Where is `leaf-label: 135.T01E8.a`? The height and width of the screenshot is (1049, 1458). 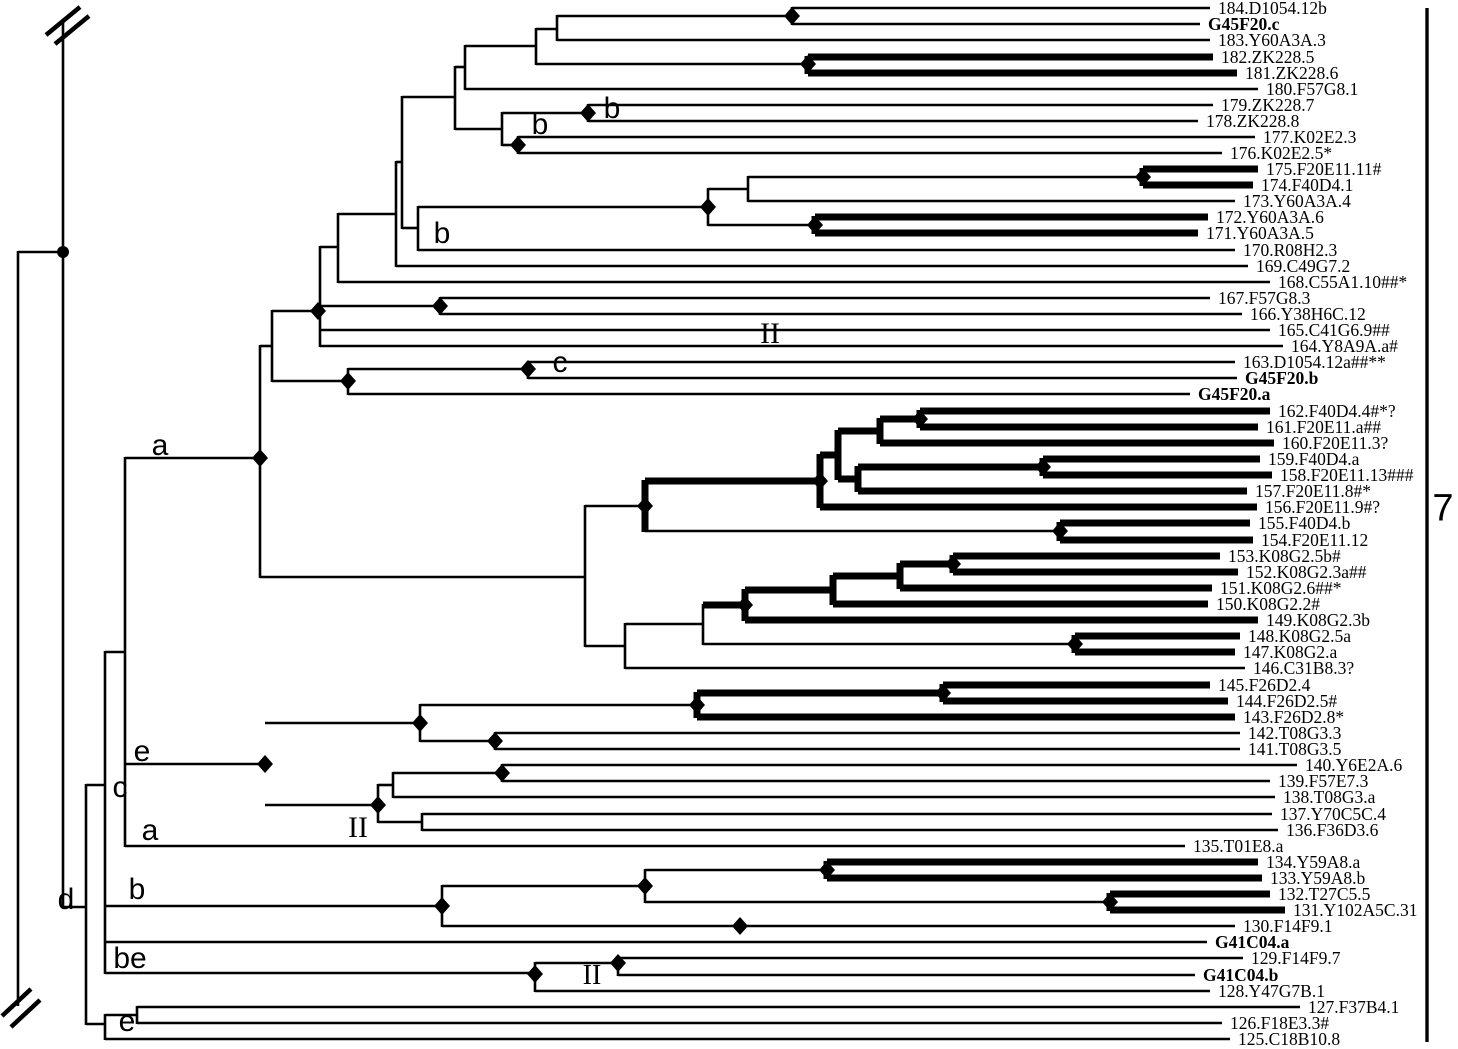 leaf-label: 135.T01E8.a is located at coordinates (1238, 846).